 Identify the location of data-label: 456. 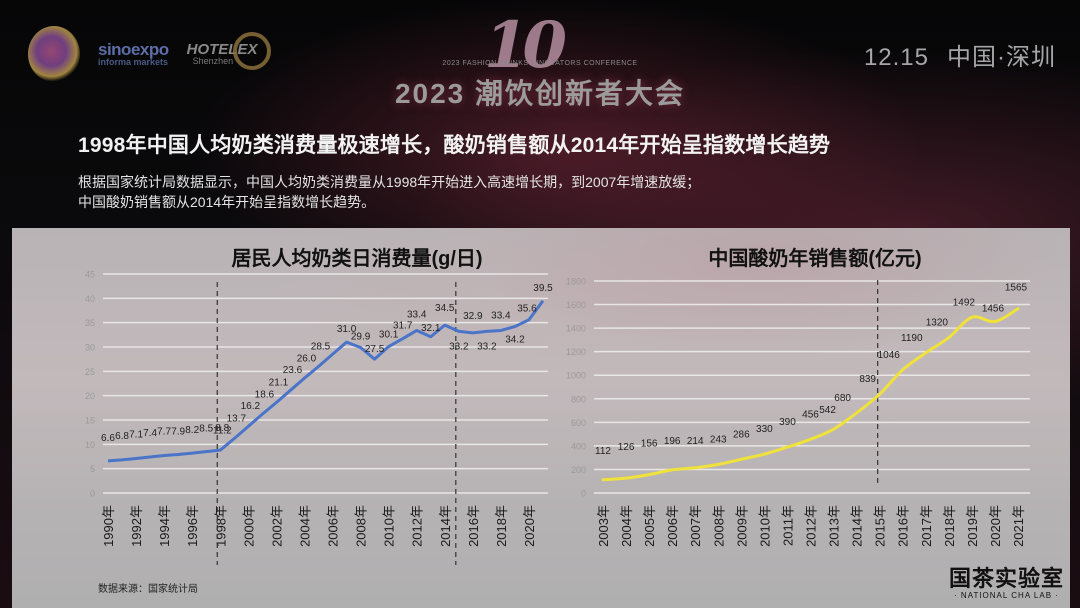
(810, 414).